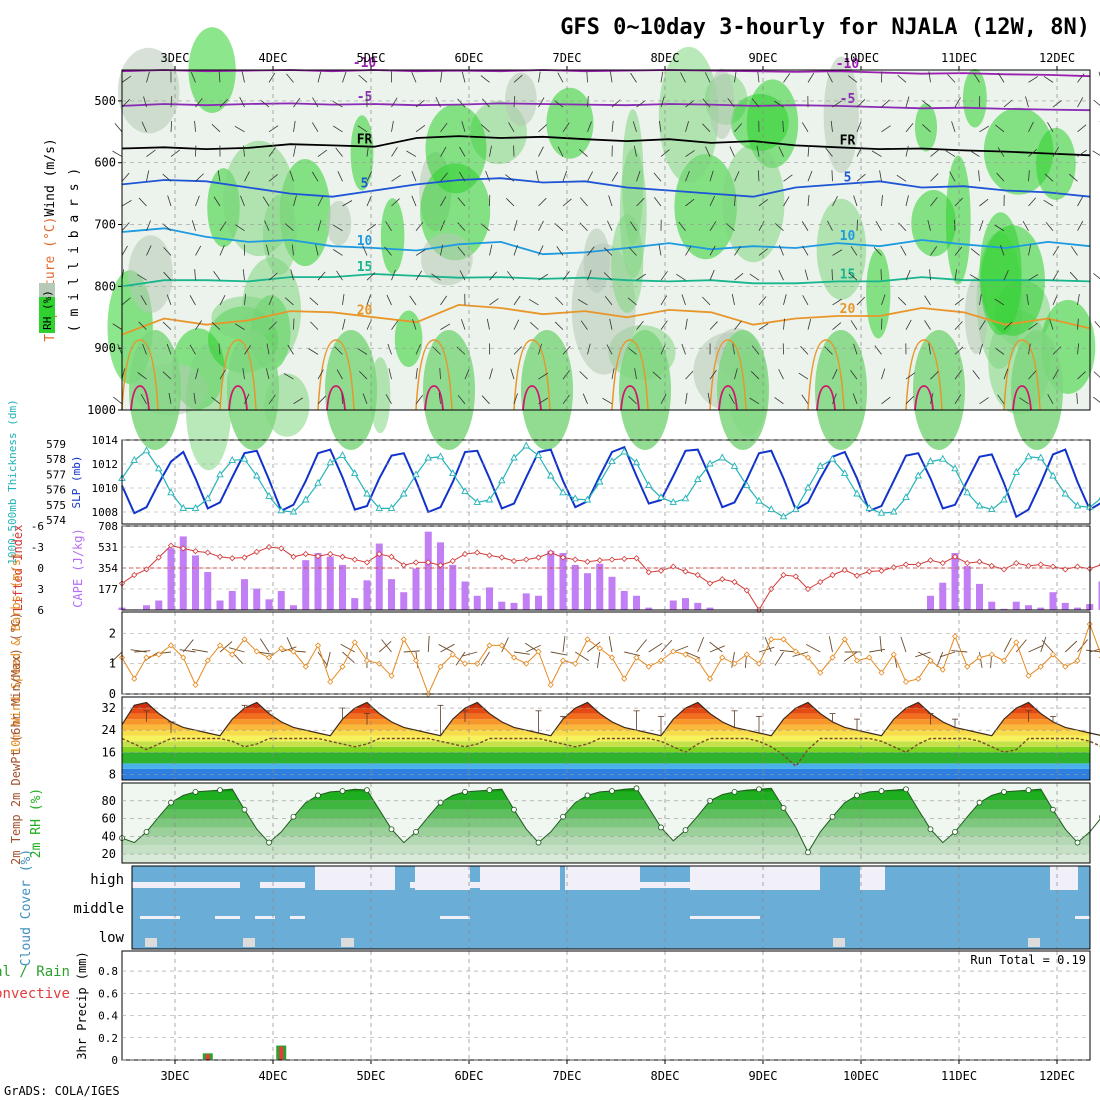 This screenshot has width=1100, height=1100. Describe the element at coordinates (108, 993) in the screenshot. I see `y-tick-precip: 0.6` at that location.